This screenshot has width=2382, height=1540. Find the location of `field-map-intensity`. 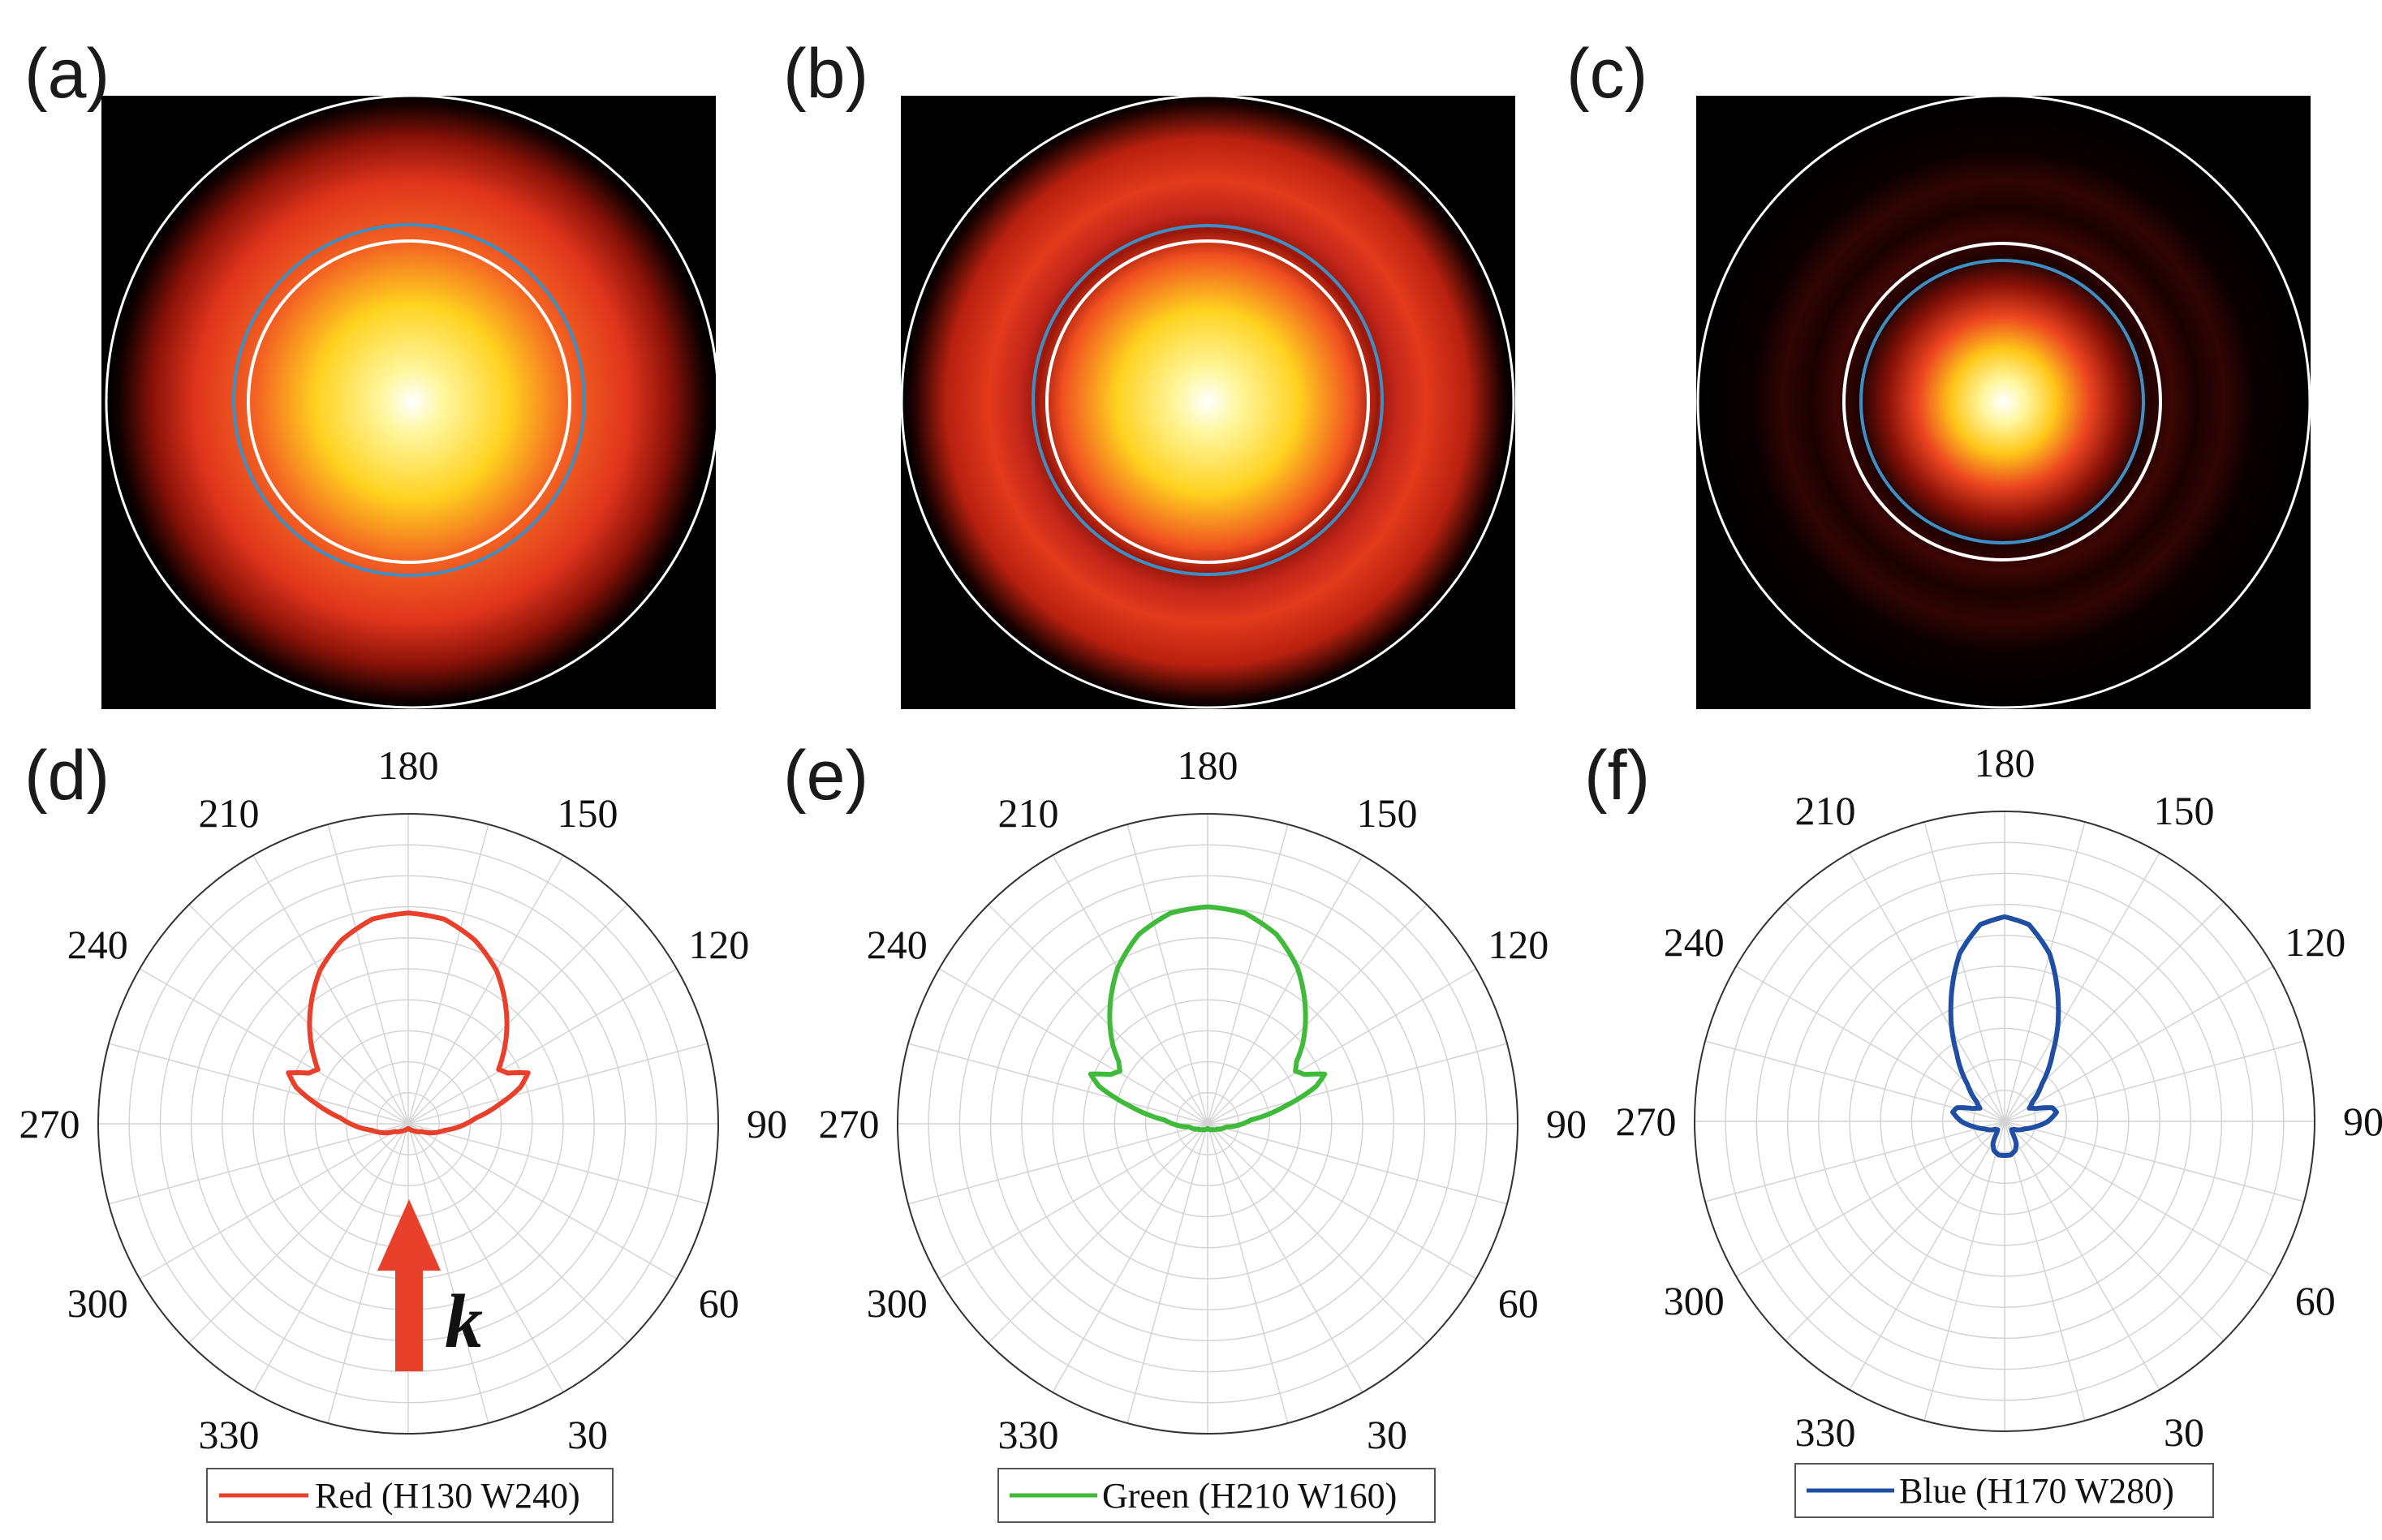

field-map-intensity is located at coordinates (2004, 401).